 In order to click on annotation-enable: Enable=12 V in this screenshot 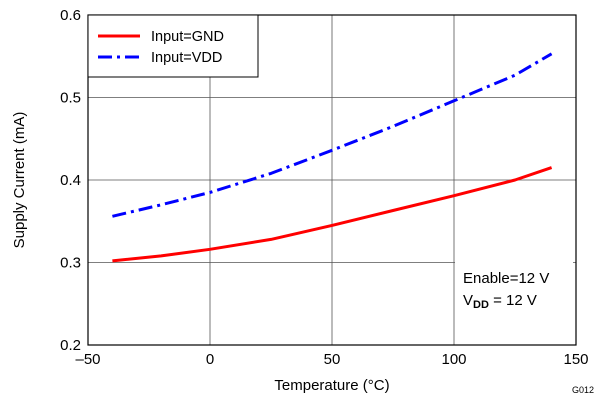, I will do `click(506, 278)`.